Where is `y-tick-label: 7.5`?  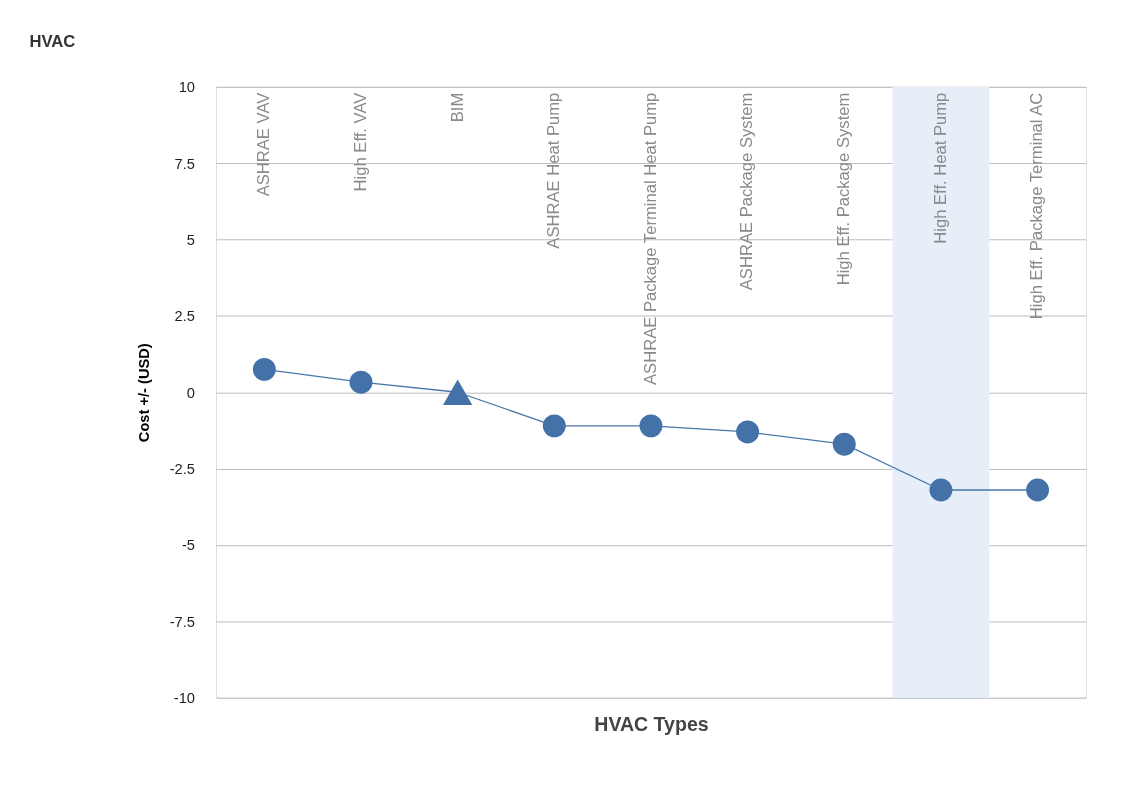 y-tick-label: 7.5 is located at coordinates (184, 163).